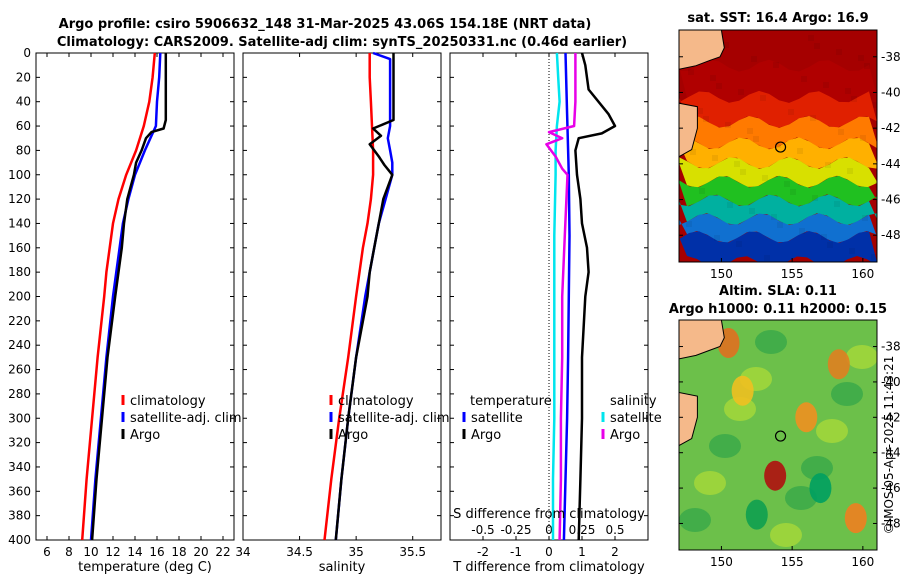 The height and width of the screenshot is (584, 900). What do you see at coordinates (19, 297) in the screenshot?
I see `y-tick-label: 200` at bounding box center [19, 297].